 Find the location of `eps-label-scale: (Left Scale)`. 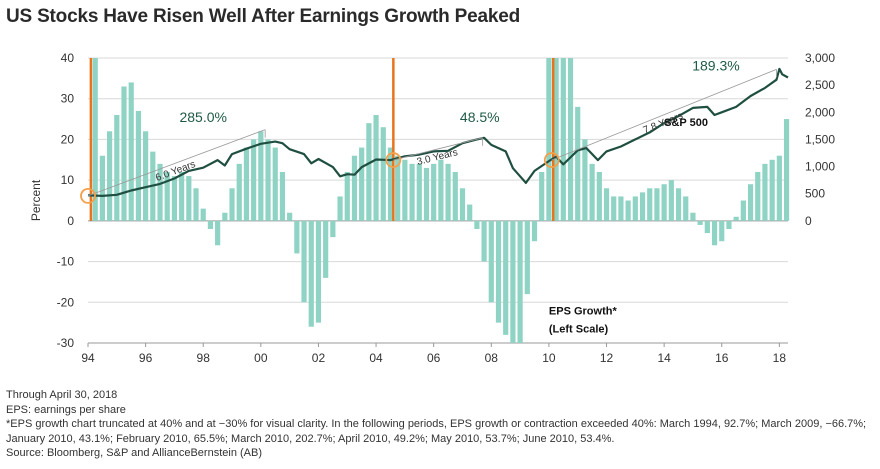

eps-label-scale: (Left Scale) is located at coordinates (579, 329).